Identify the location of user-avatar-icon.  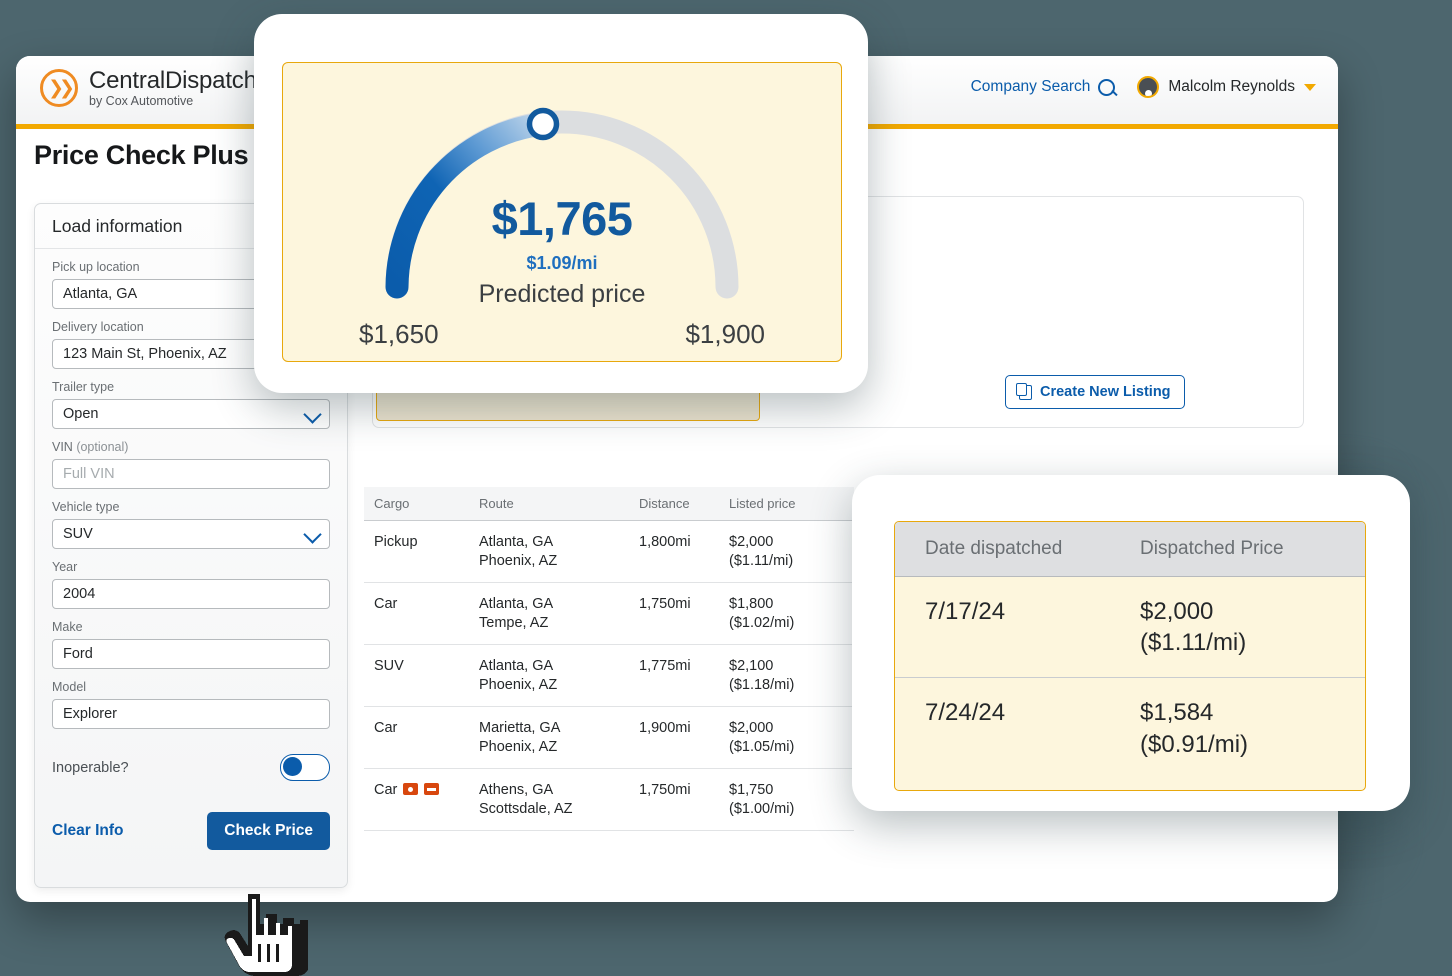
(1148, 87).